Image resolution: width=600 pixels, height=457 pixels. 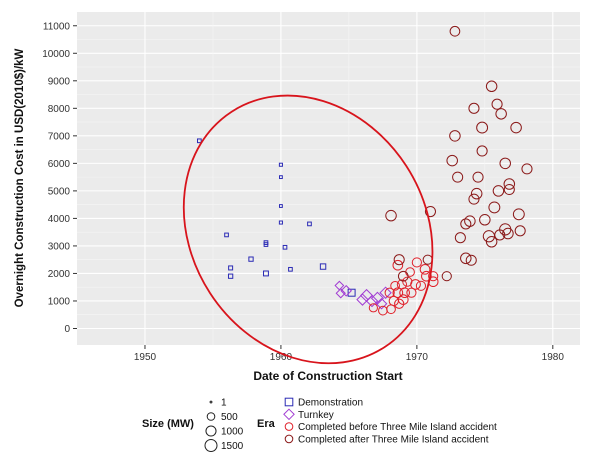 What do you see at coordinates (59, 219) in the screenshot?
I see `y-tick-label: 4000` at bounding box center [59, 219].